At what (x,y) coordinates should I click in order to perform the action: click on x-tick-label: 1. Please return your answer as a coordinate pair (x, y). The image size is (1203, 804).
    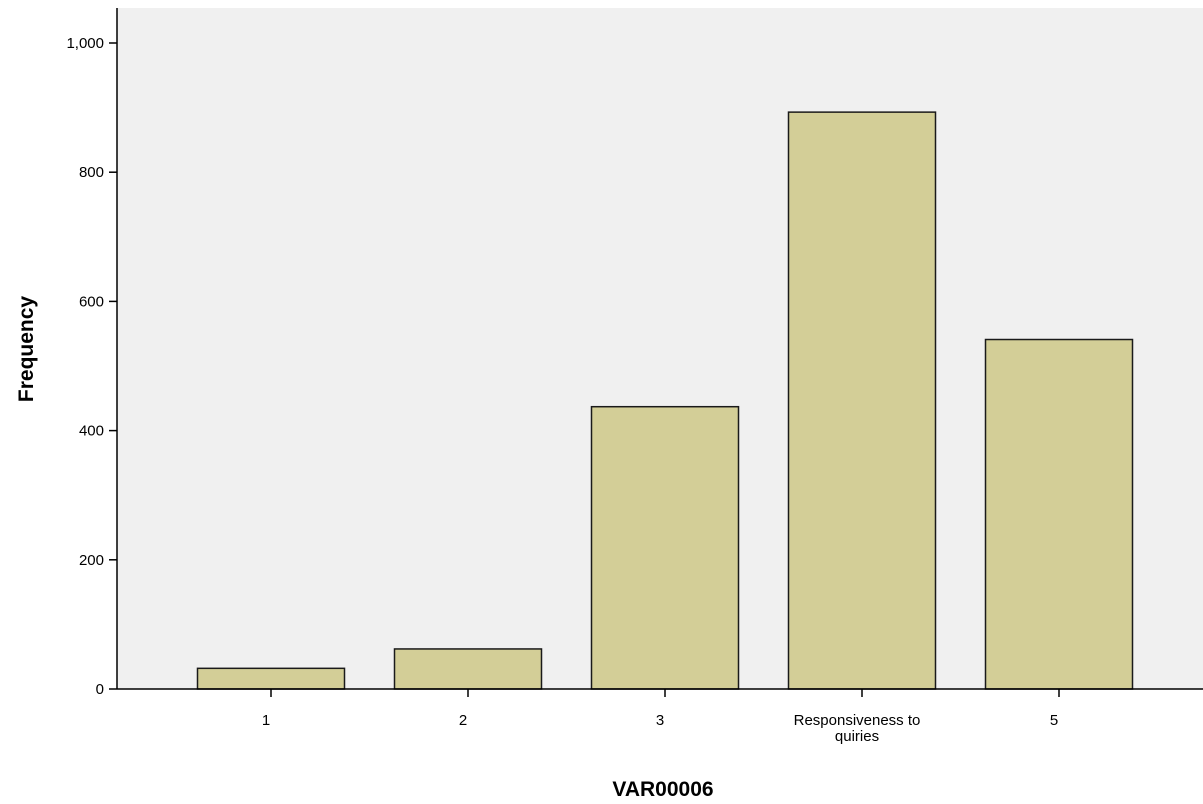
    Looking at the image, I should click on (266, 720).